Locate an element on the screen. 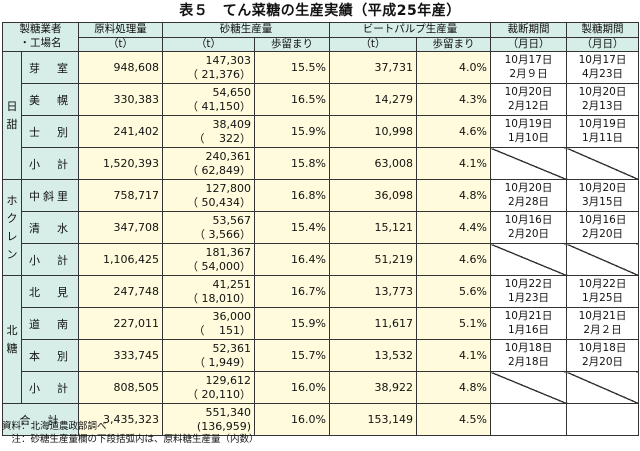  milling-period-cell: 10月16日 2月20日 is located at coordinates (602, 227).